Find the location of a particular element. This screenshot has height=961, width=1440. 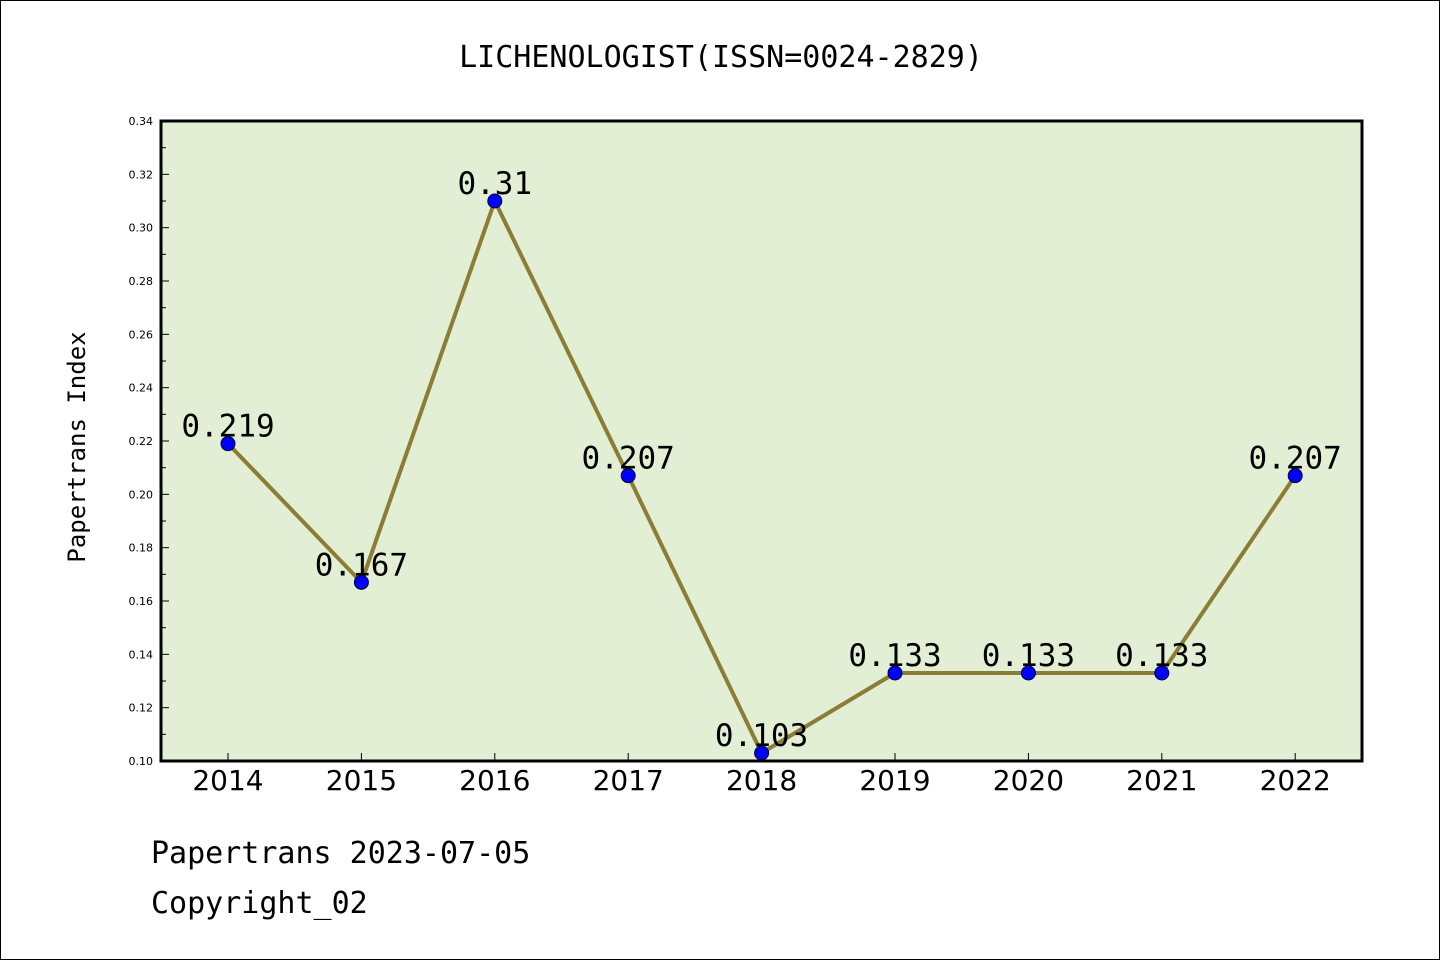

x-axis: 2014 2015 2016 2017 2018 2019 2020 2021 2022 is located at coordinates (761, 775).